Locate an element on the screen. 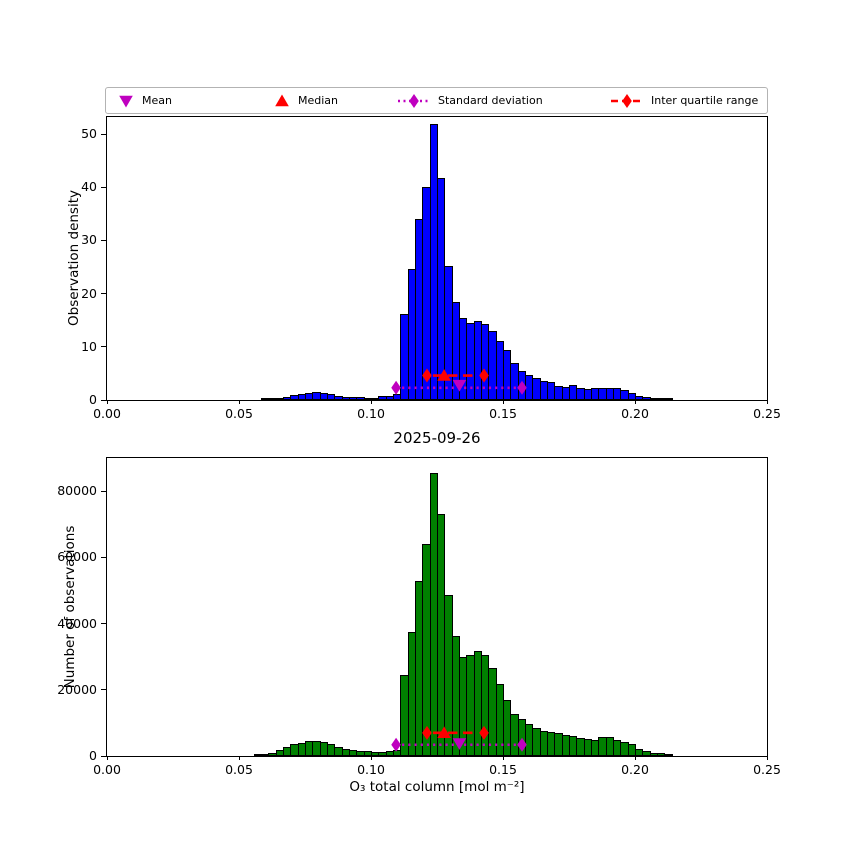 The image size is (850, 850). y-tick-label: 60000 is located at coordinates (77, 557).